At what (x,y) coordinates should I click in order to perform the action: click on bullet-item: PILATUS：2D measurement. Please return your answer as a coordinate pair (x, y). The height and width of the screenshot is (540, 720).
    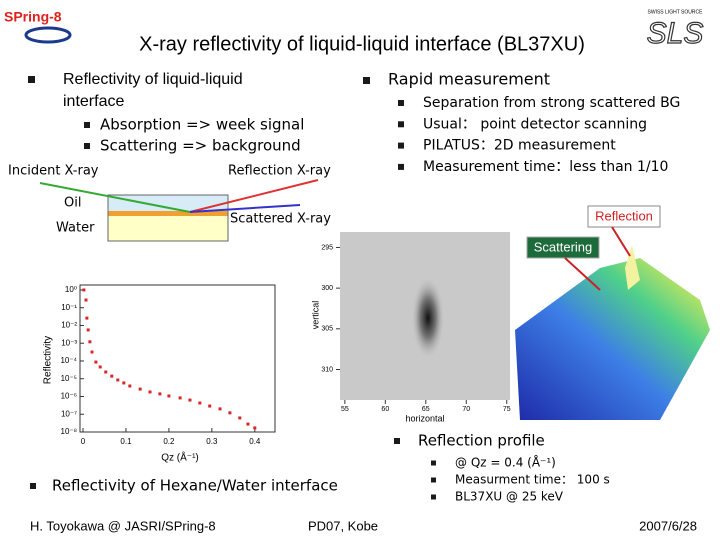
    Looking at the image, I should click on (519, 146).